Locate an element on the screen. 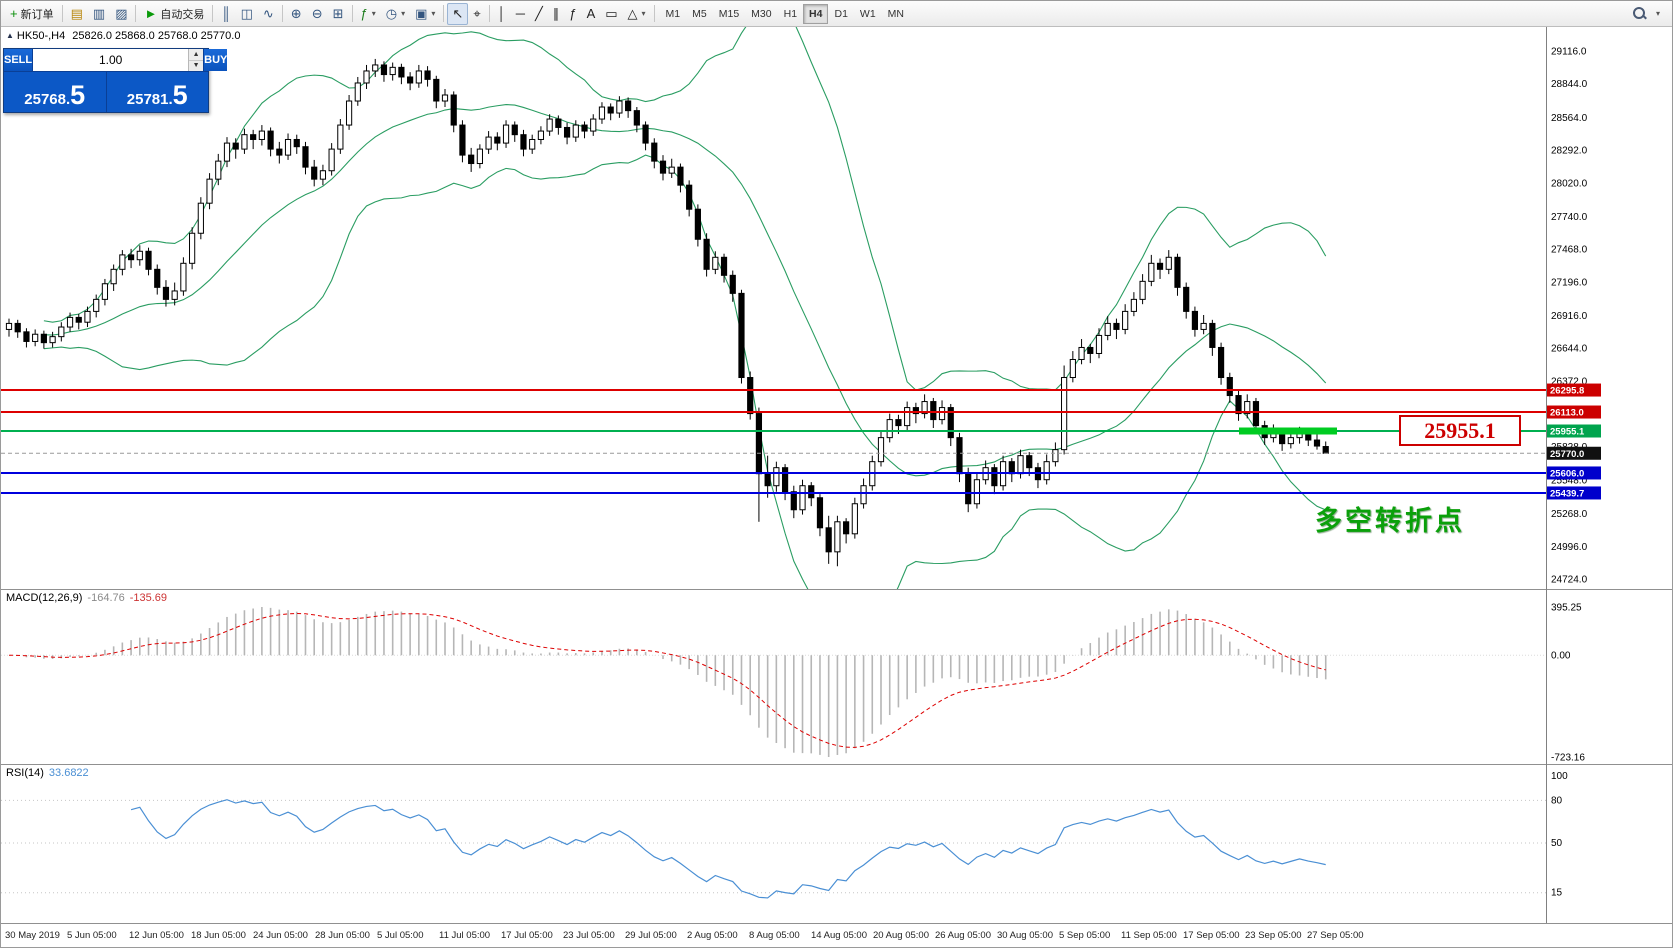 The height and width of the screenshot is (948, 1673). time-axis-label: 17 Sep 05:00 is located at coordinates (1211, 935).